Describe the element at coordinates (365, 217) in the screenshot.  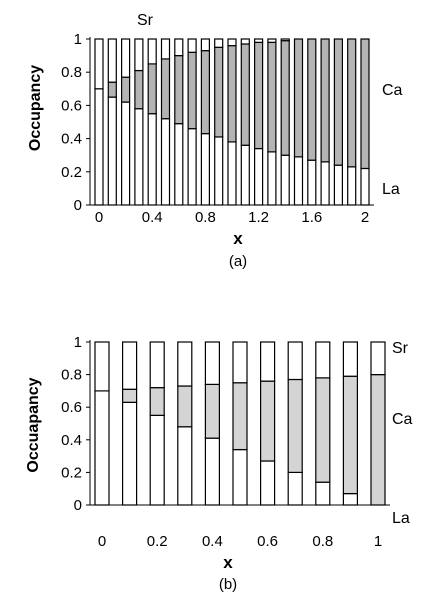
I see `x-tick-label: 2` at that location.